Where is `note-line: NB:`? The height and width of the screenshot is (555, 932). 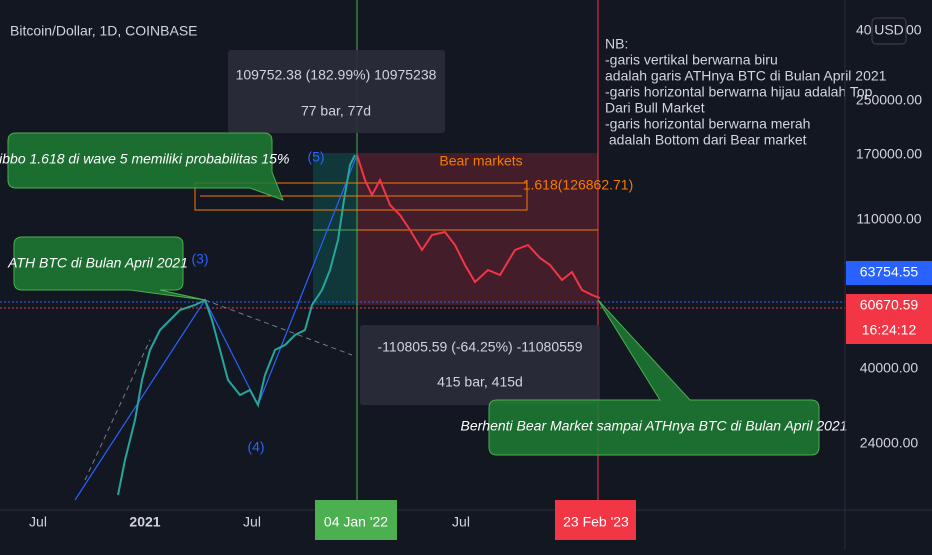 note-line: NB: is located at coordinates (616, 44).